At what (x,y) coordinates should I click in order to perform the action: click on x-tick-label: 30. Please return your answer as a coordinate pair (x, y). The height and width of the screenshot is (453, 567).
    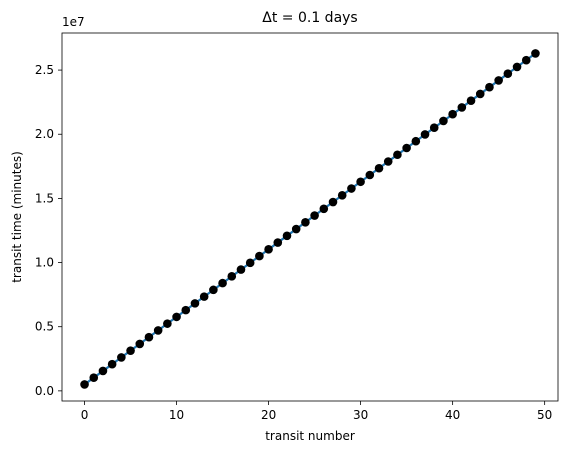
    Looking at the image, I should click on (360, 415).